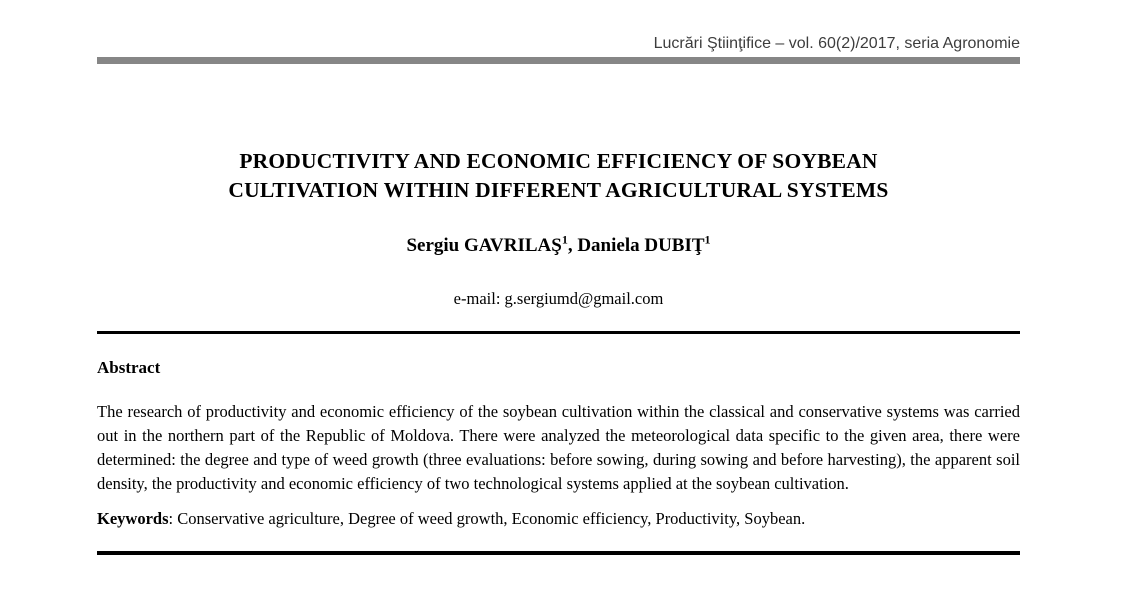  Describe the element at coordinates (707, 239) in the screenshot. I see `author-2-affiliation-sup: 1` at that location.